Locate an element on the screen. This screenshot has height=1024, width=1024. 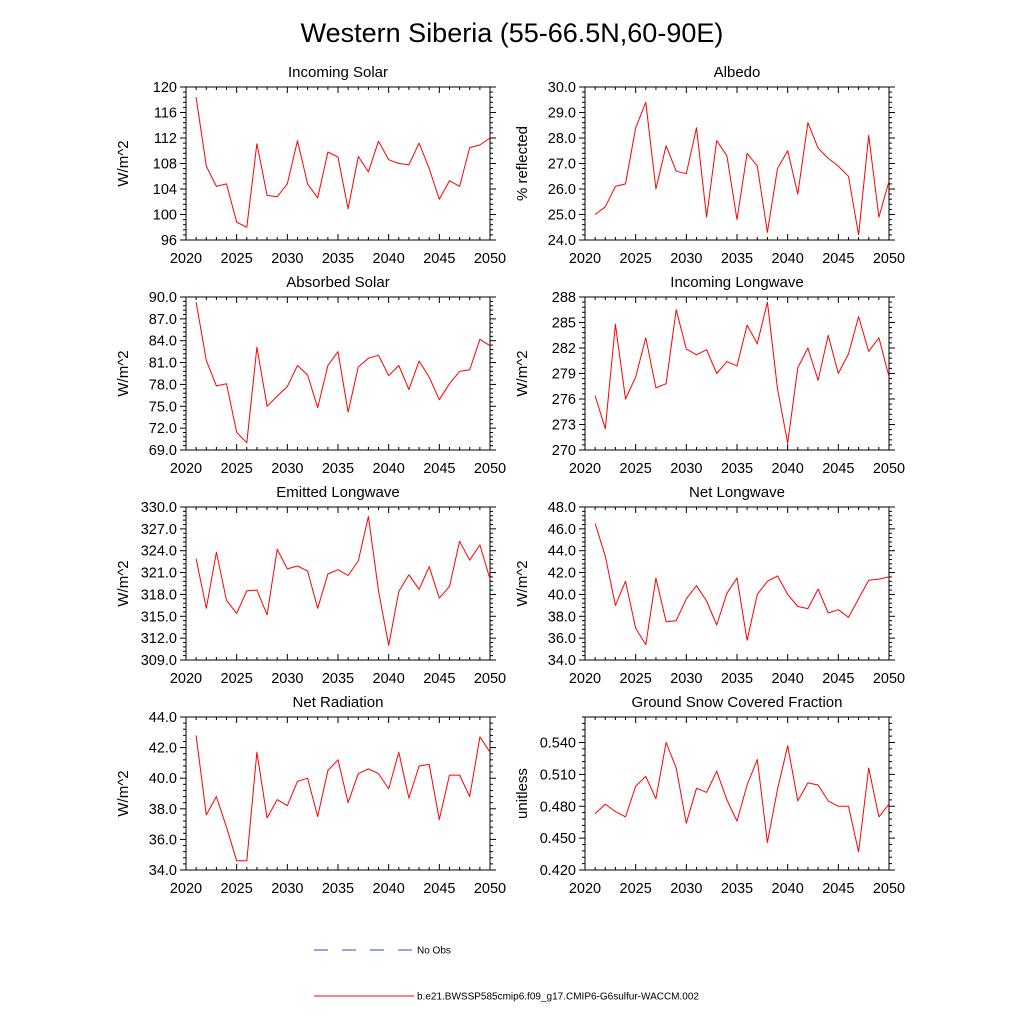
y-tick-label: 26.0 is located at coordinates (562, 190).